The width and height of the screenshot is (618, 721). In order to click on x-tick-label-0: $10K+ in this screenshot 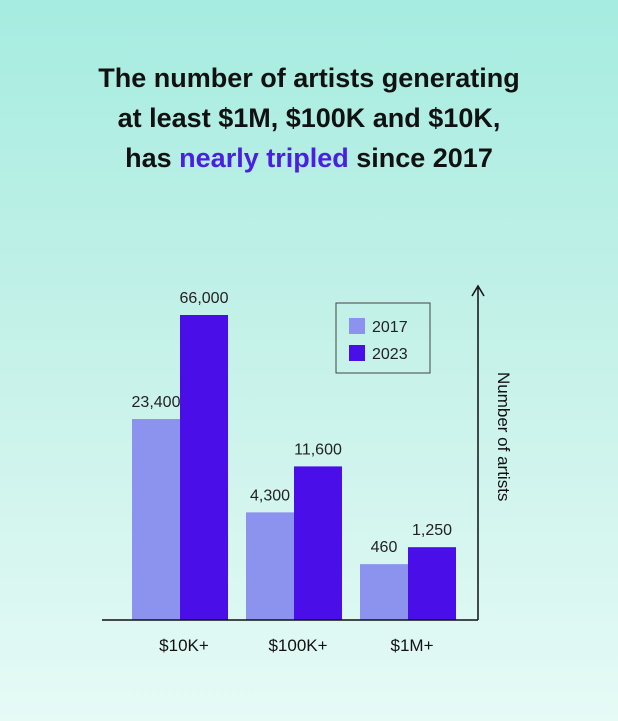, I will do `click(184, 645)`.